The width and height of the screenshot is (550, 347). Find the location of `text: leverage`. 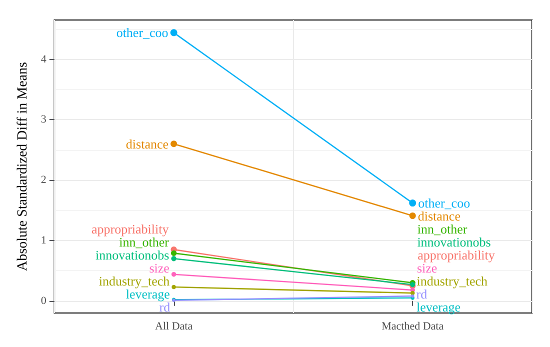

text: leverage is located at coordinates (438, 307).